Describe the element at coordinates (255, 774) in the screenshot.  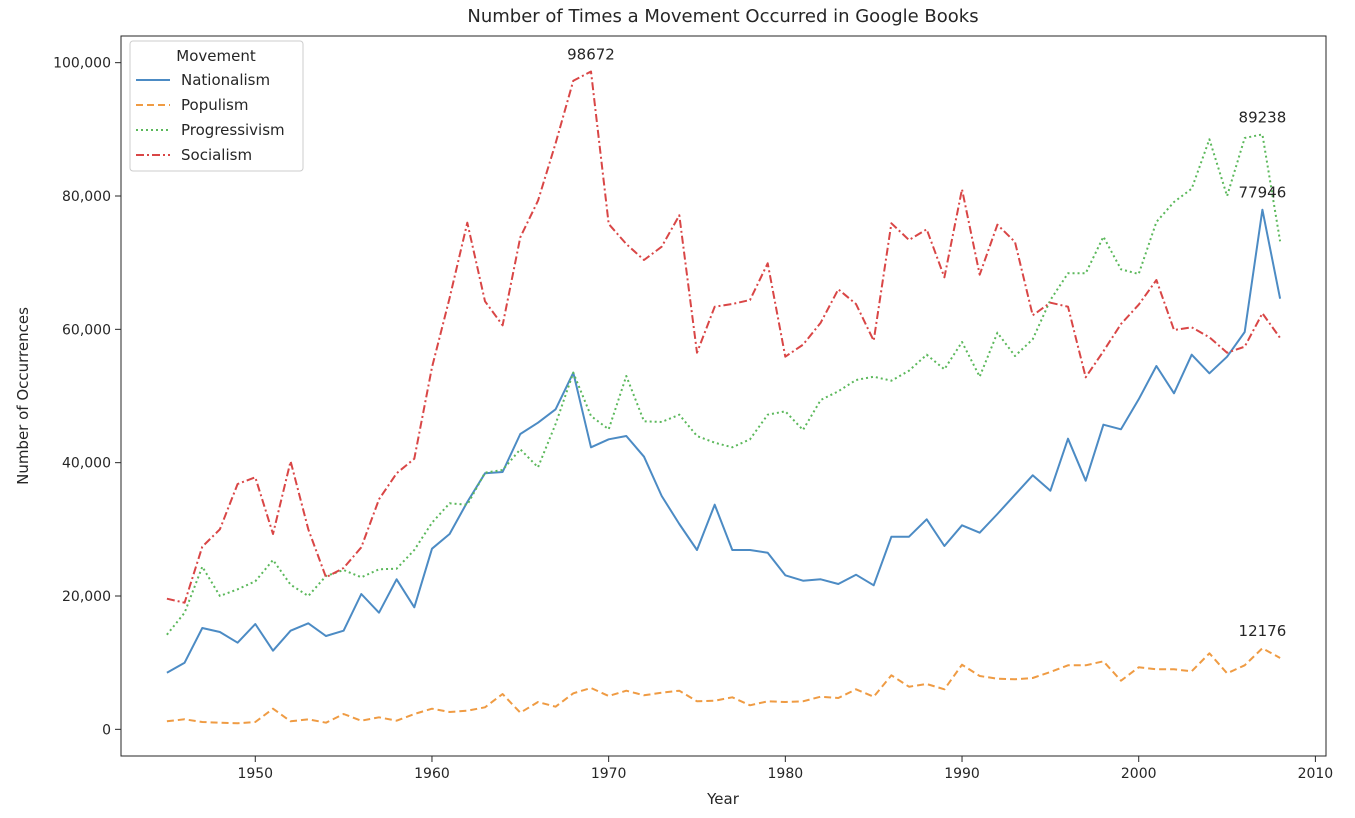
I see `x-tick-label: 1950` at that location.